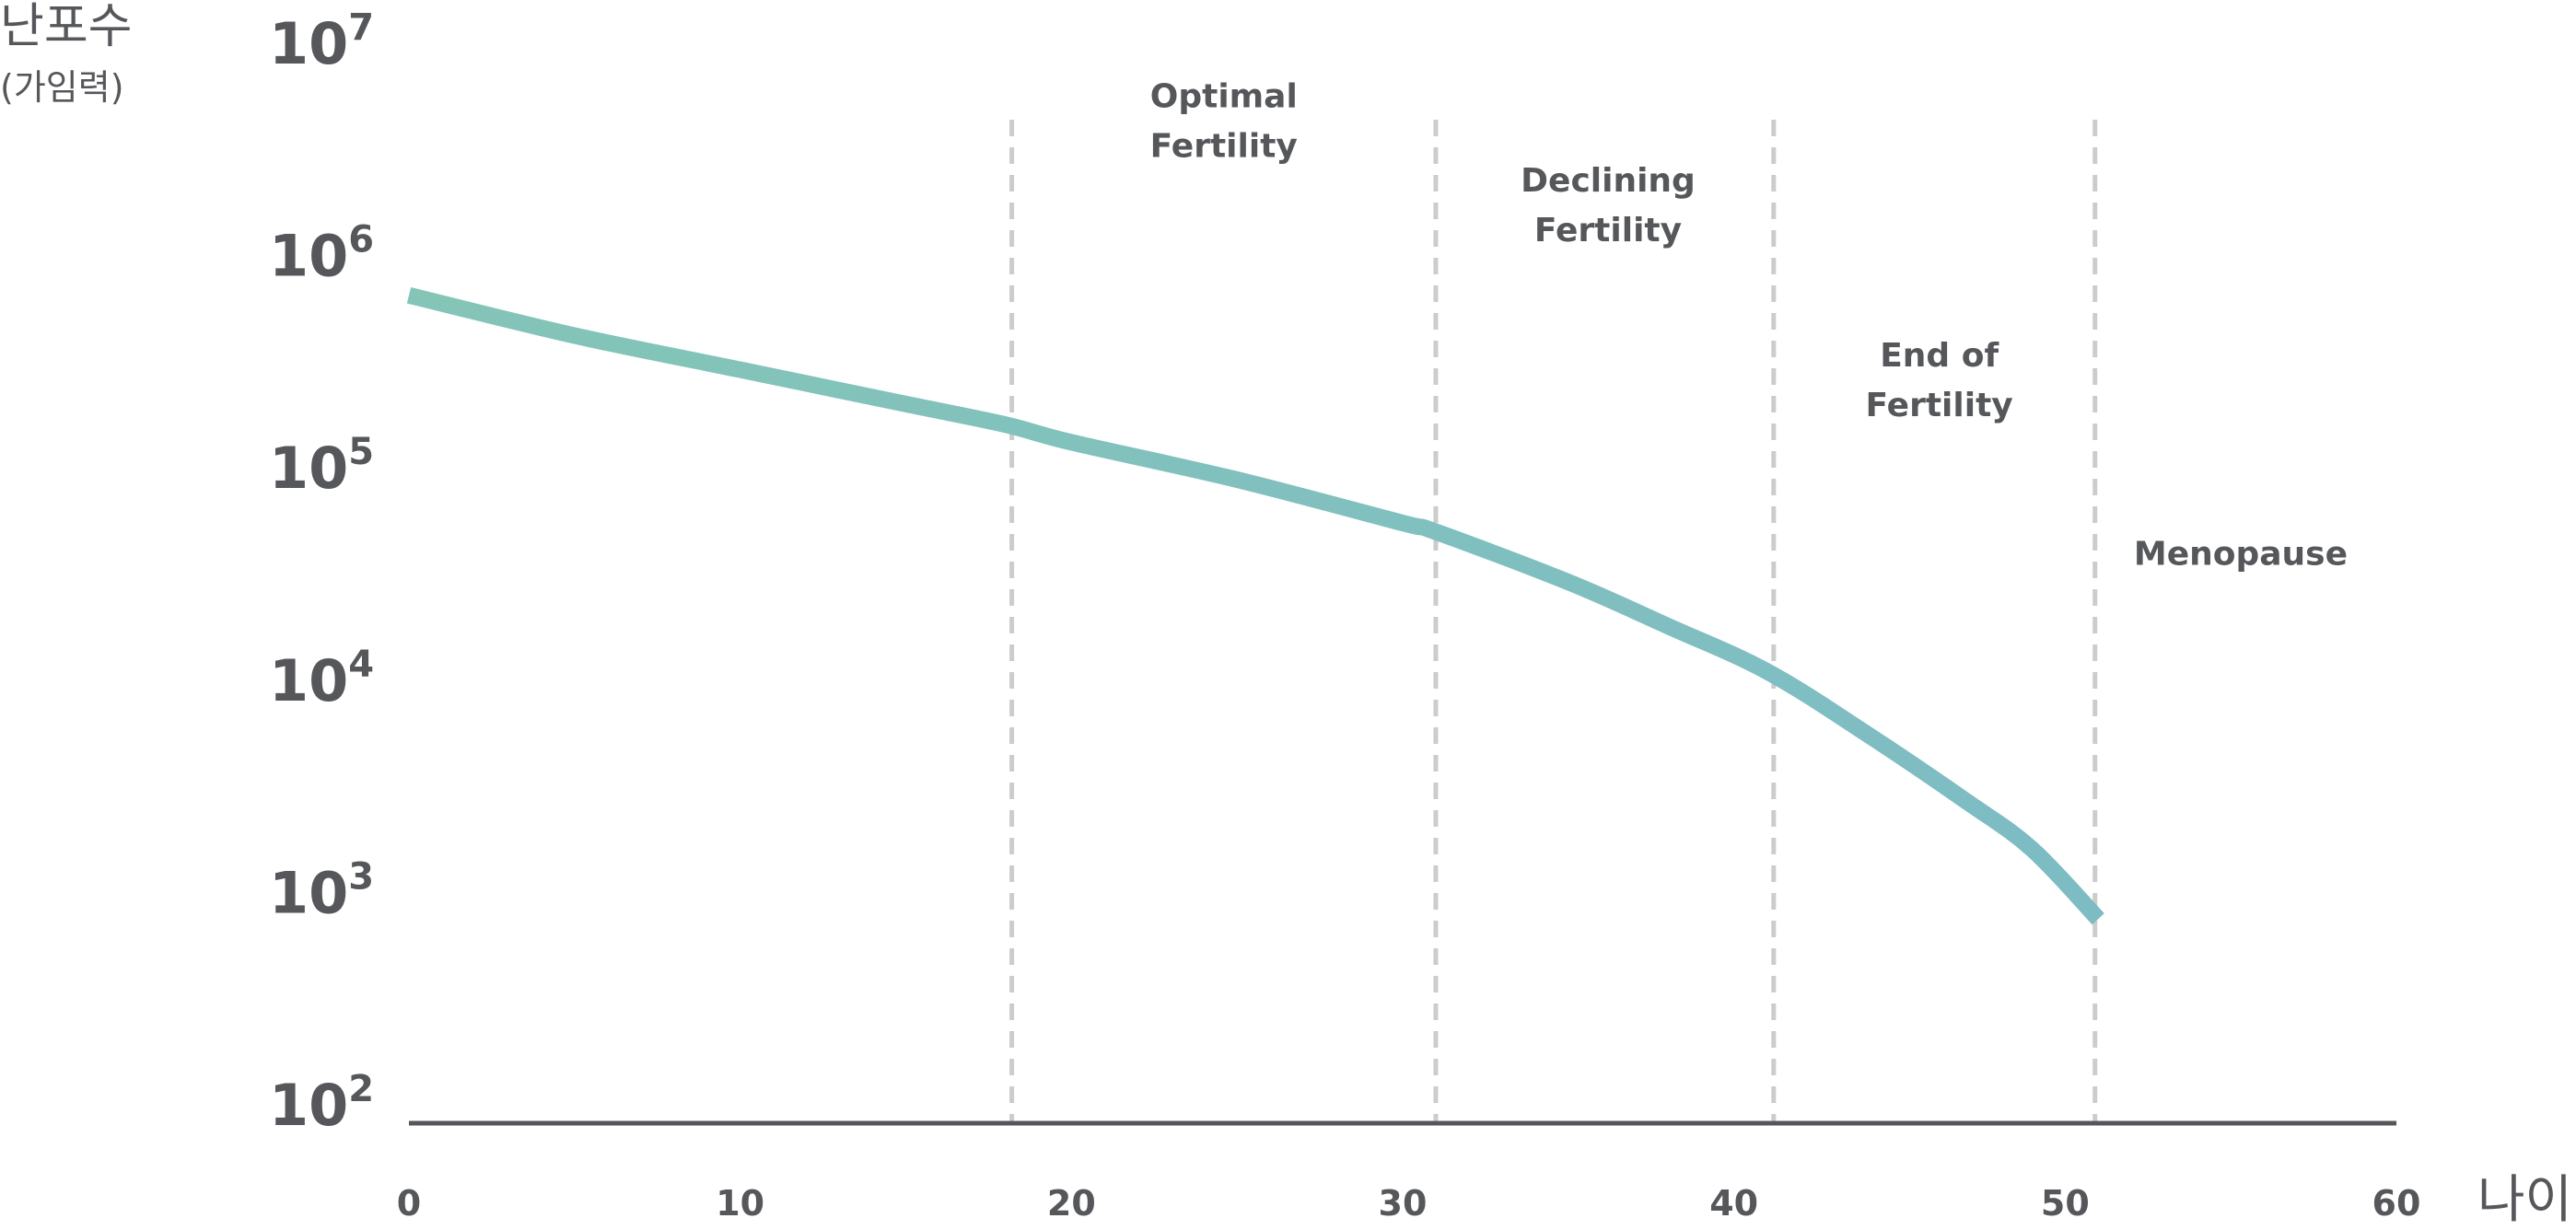  What do you see at coordinates (361, 27) in the screenshot?
I see `y-tick-exponent: 7` at bounding box center [361, 27].